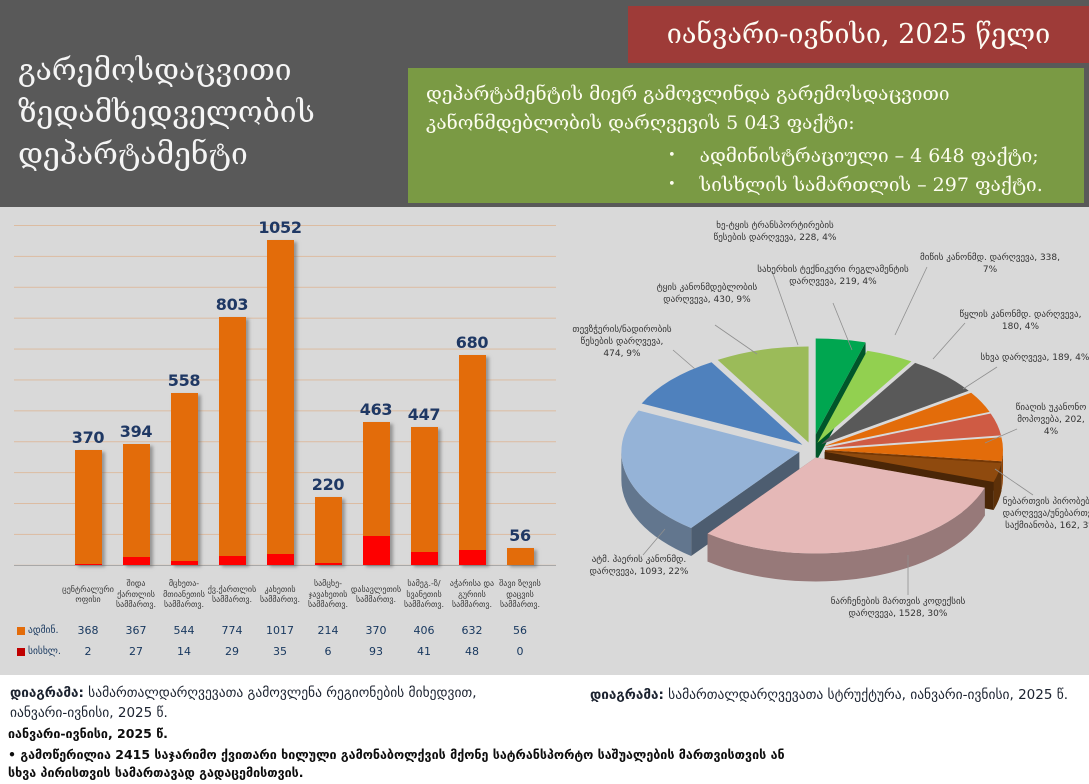  What do you see at coordinates (184, 651) in the screenshot?
I see `table-value: 14` at bounding box center [184, 651].